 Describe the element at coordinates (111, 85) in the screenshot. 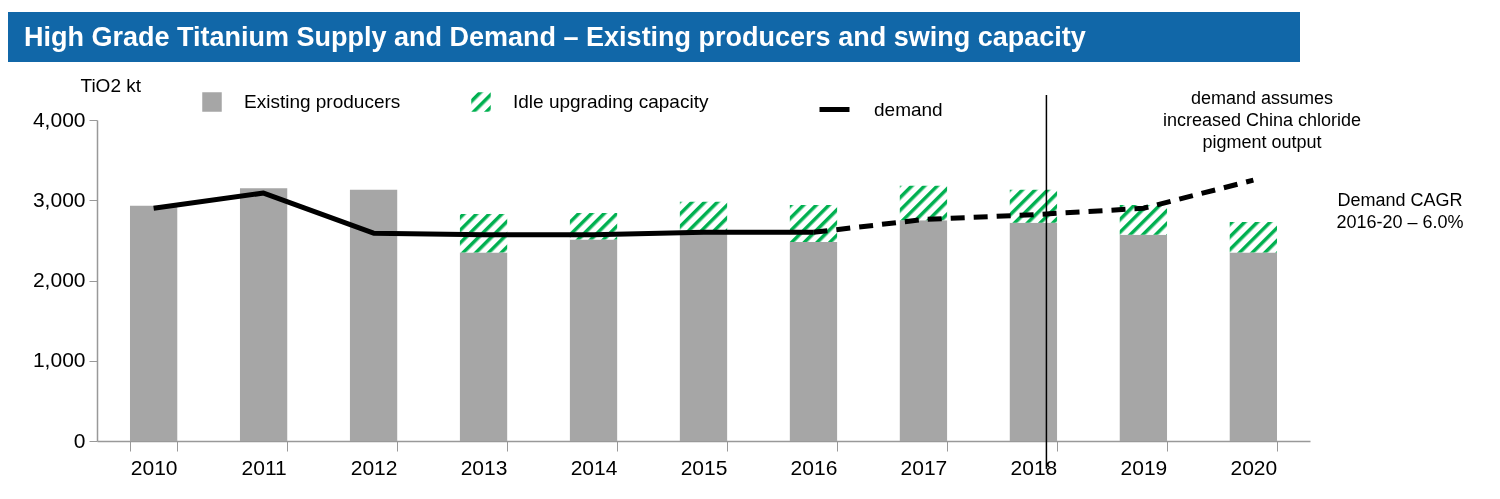

I see `y-axis-title: TiO2 kt` at that location.